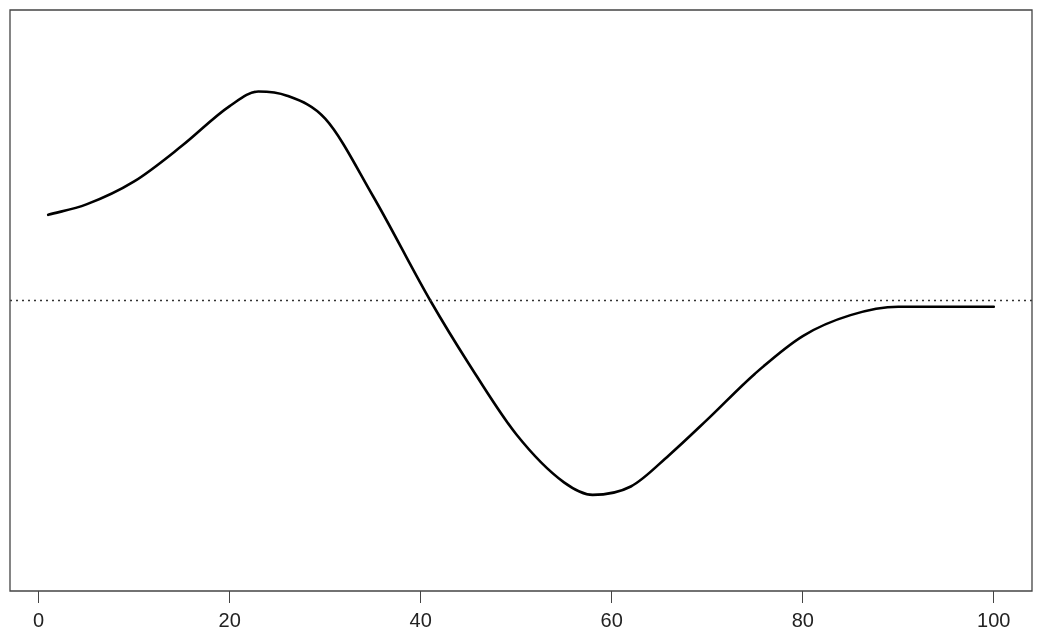  I want to click on x-tick-label: 20, so click(229, 619).